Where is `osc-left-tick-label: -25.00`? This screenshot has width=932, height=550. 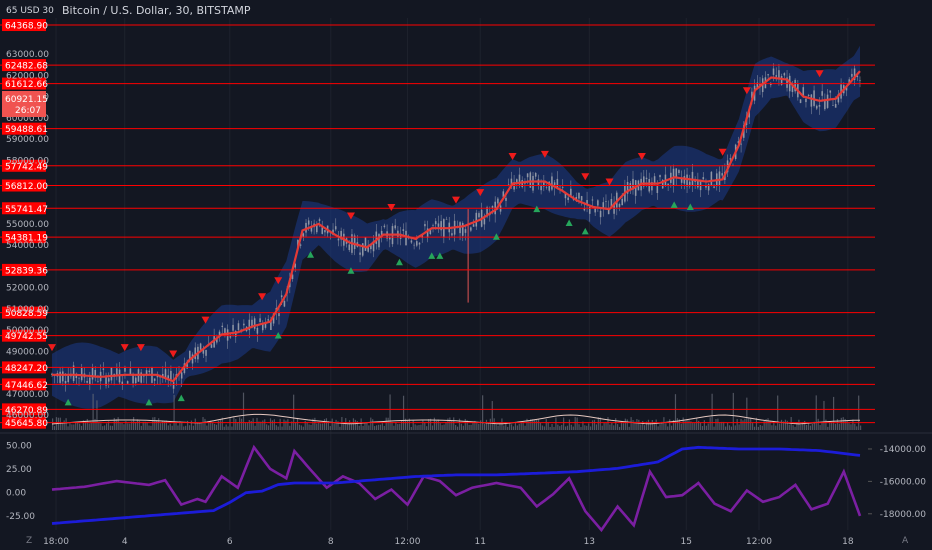 osc-left-tick-label: -25.00 is located at coordinates (20, 517).